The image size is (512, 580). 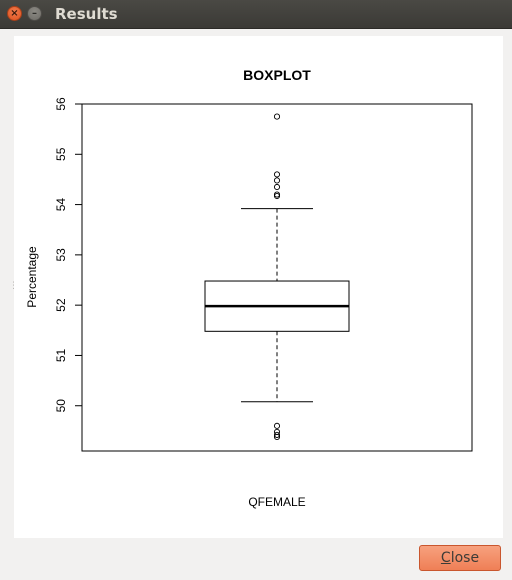 I want to click on window-title: Results, so click(x=86, y=14).